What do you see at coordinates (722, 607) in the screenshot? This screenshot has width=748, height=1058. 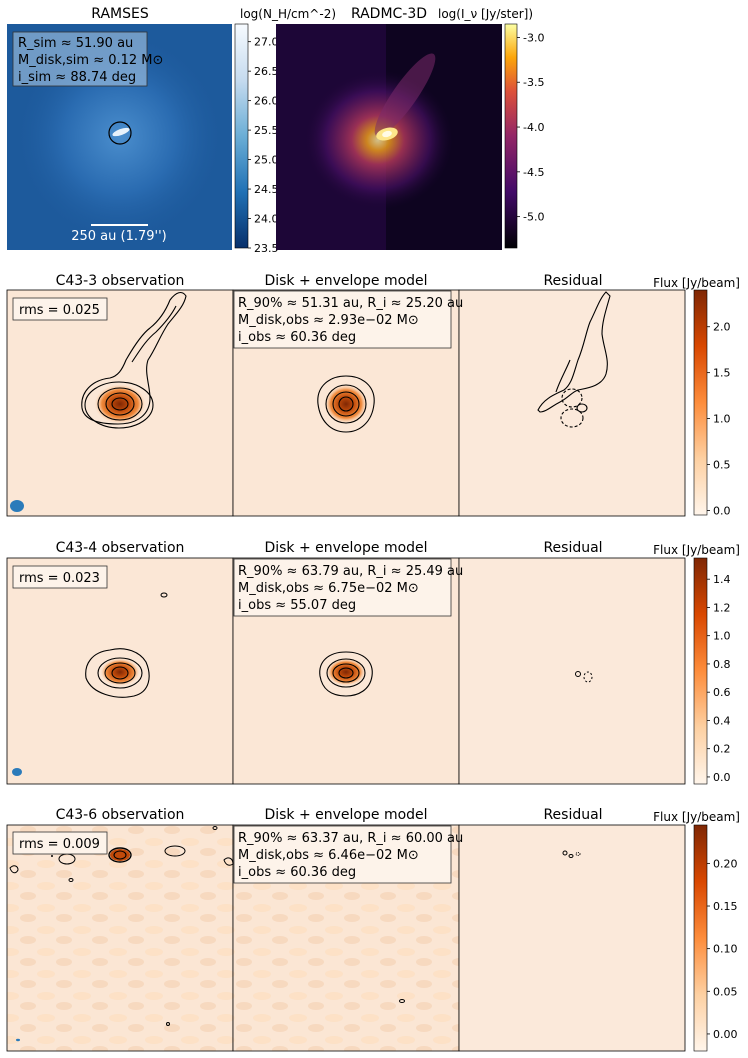 I see `row2-colorbar-tick-label: 1.2` at bounding box center [722, 607].